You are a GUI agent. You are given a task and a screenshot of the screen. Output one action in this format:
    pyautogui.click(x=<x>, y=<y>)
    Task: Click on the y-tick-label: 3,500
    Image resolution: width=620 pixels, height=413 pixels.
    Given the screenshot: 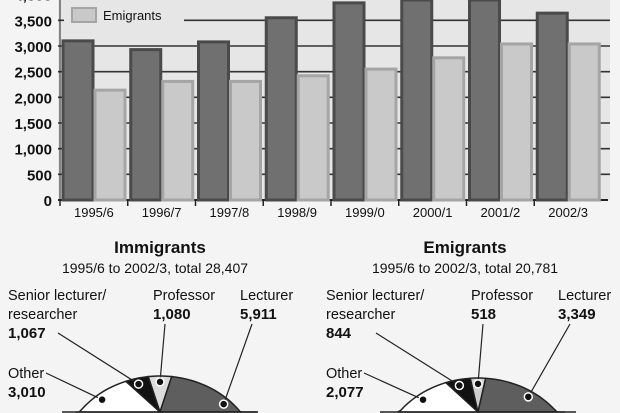 What is the action you would take?
    pyautogui.click(x=33, y=21)
    